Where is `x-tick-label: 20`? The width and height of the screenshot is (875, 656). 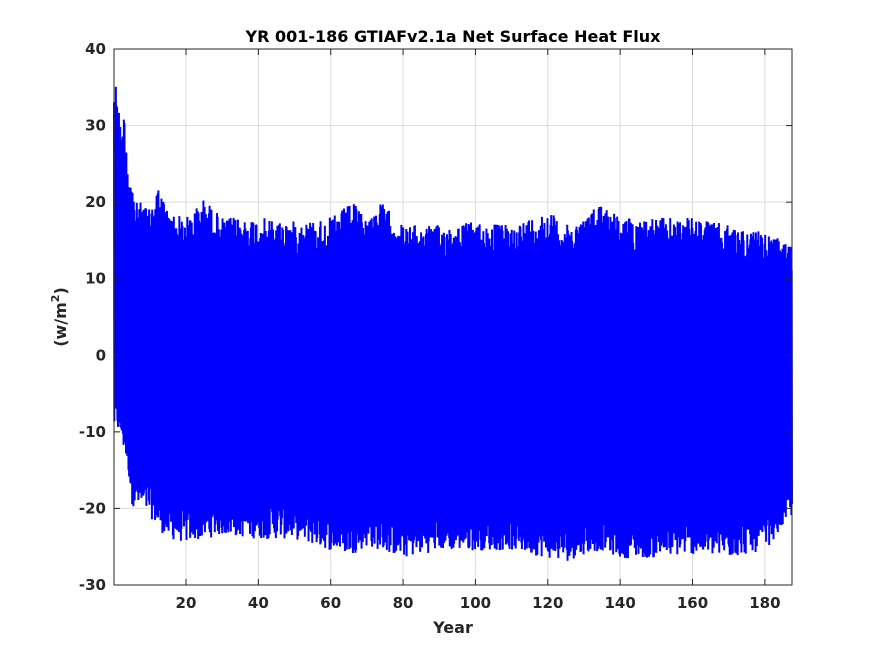 x-tick-label: 20 is located at coordinates (186, 603).